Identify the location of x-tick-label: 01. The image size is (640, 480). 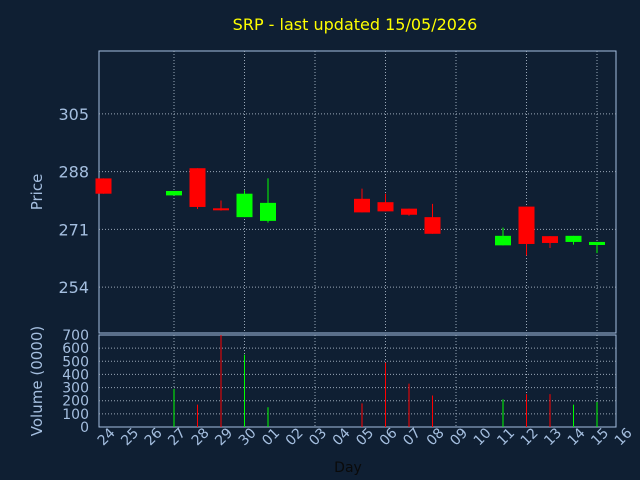
(271, 437).